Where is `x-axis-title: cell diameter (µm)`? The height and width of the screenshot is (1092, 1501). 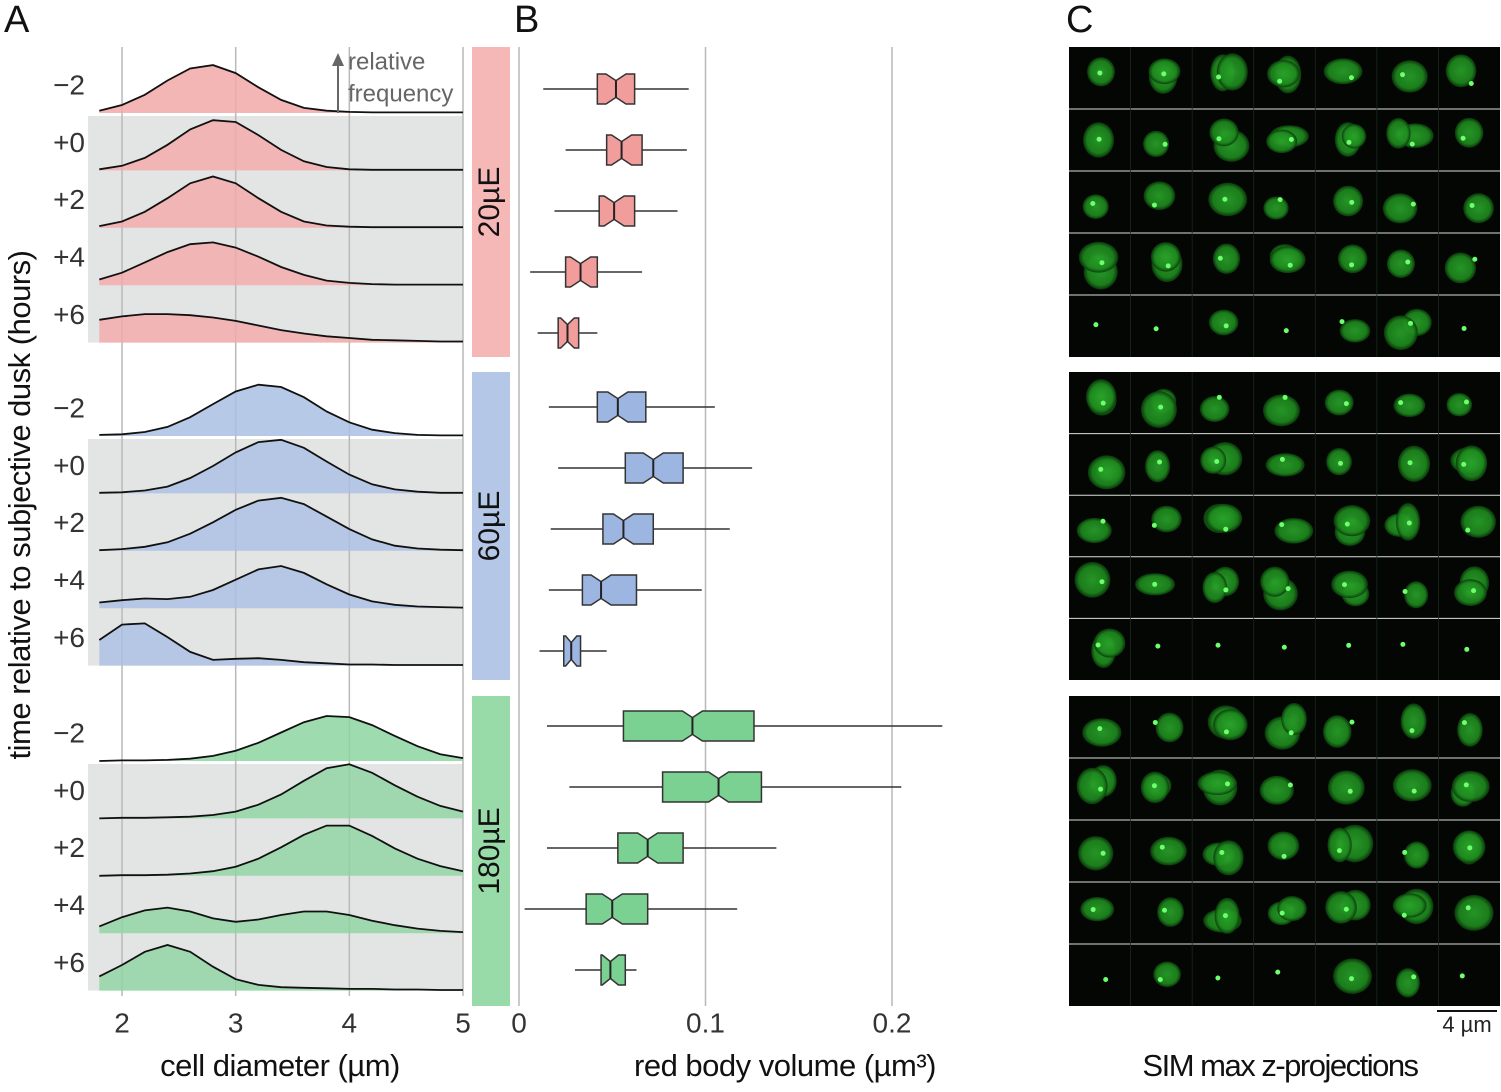
x-axis-title: cell diameter (µm) is located at coordinates (280, 1065).